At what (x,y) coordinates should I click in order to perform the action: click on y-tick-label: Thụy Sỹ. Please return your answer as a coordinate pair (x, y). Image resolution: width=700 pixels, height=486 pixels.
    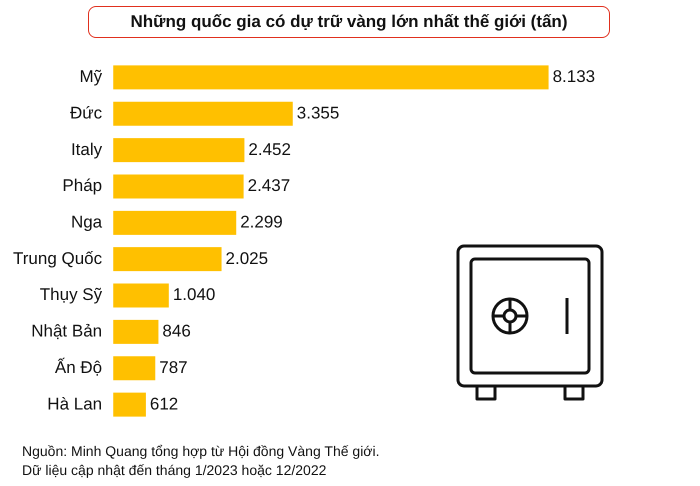
    Looking at the image, I should click on (71, 294).